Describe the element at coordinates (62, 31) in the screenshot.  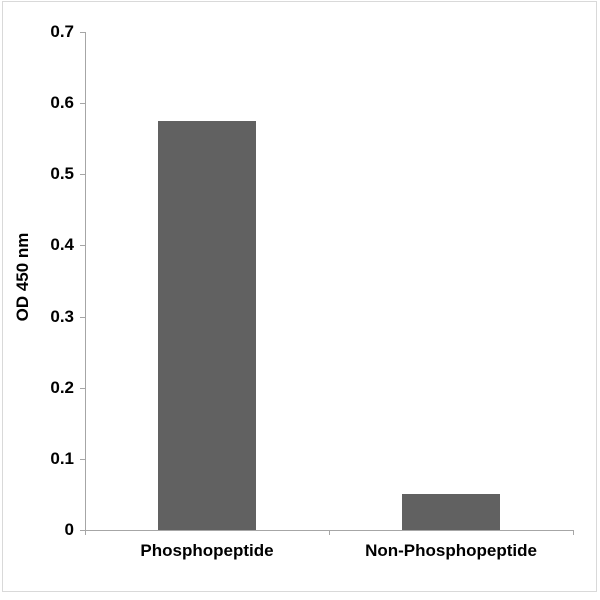
I see `y-axis-tick-label: 0.7` at that location.